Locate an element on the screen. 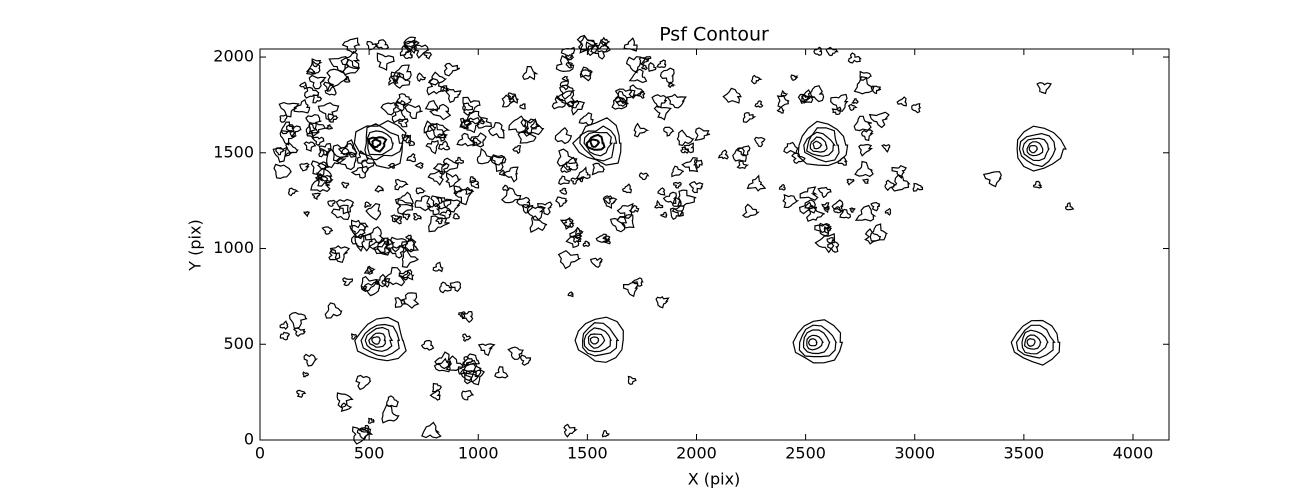  x-tick-label: 2500 is located at coordinates (805, 453).